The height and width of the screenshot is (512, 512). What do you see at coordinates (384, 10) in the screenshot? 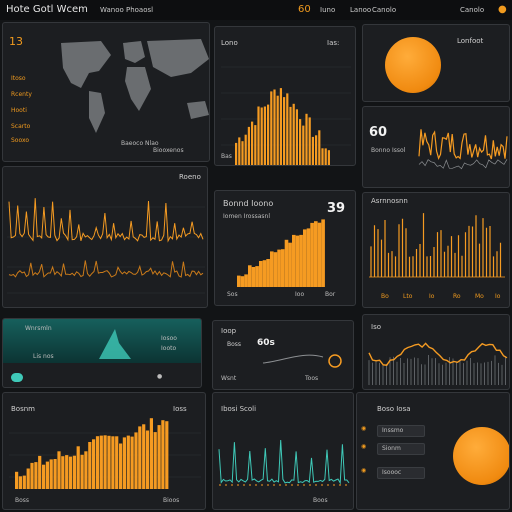
I see `header-tab-c: Canolo` at bounding box center [384, 10].